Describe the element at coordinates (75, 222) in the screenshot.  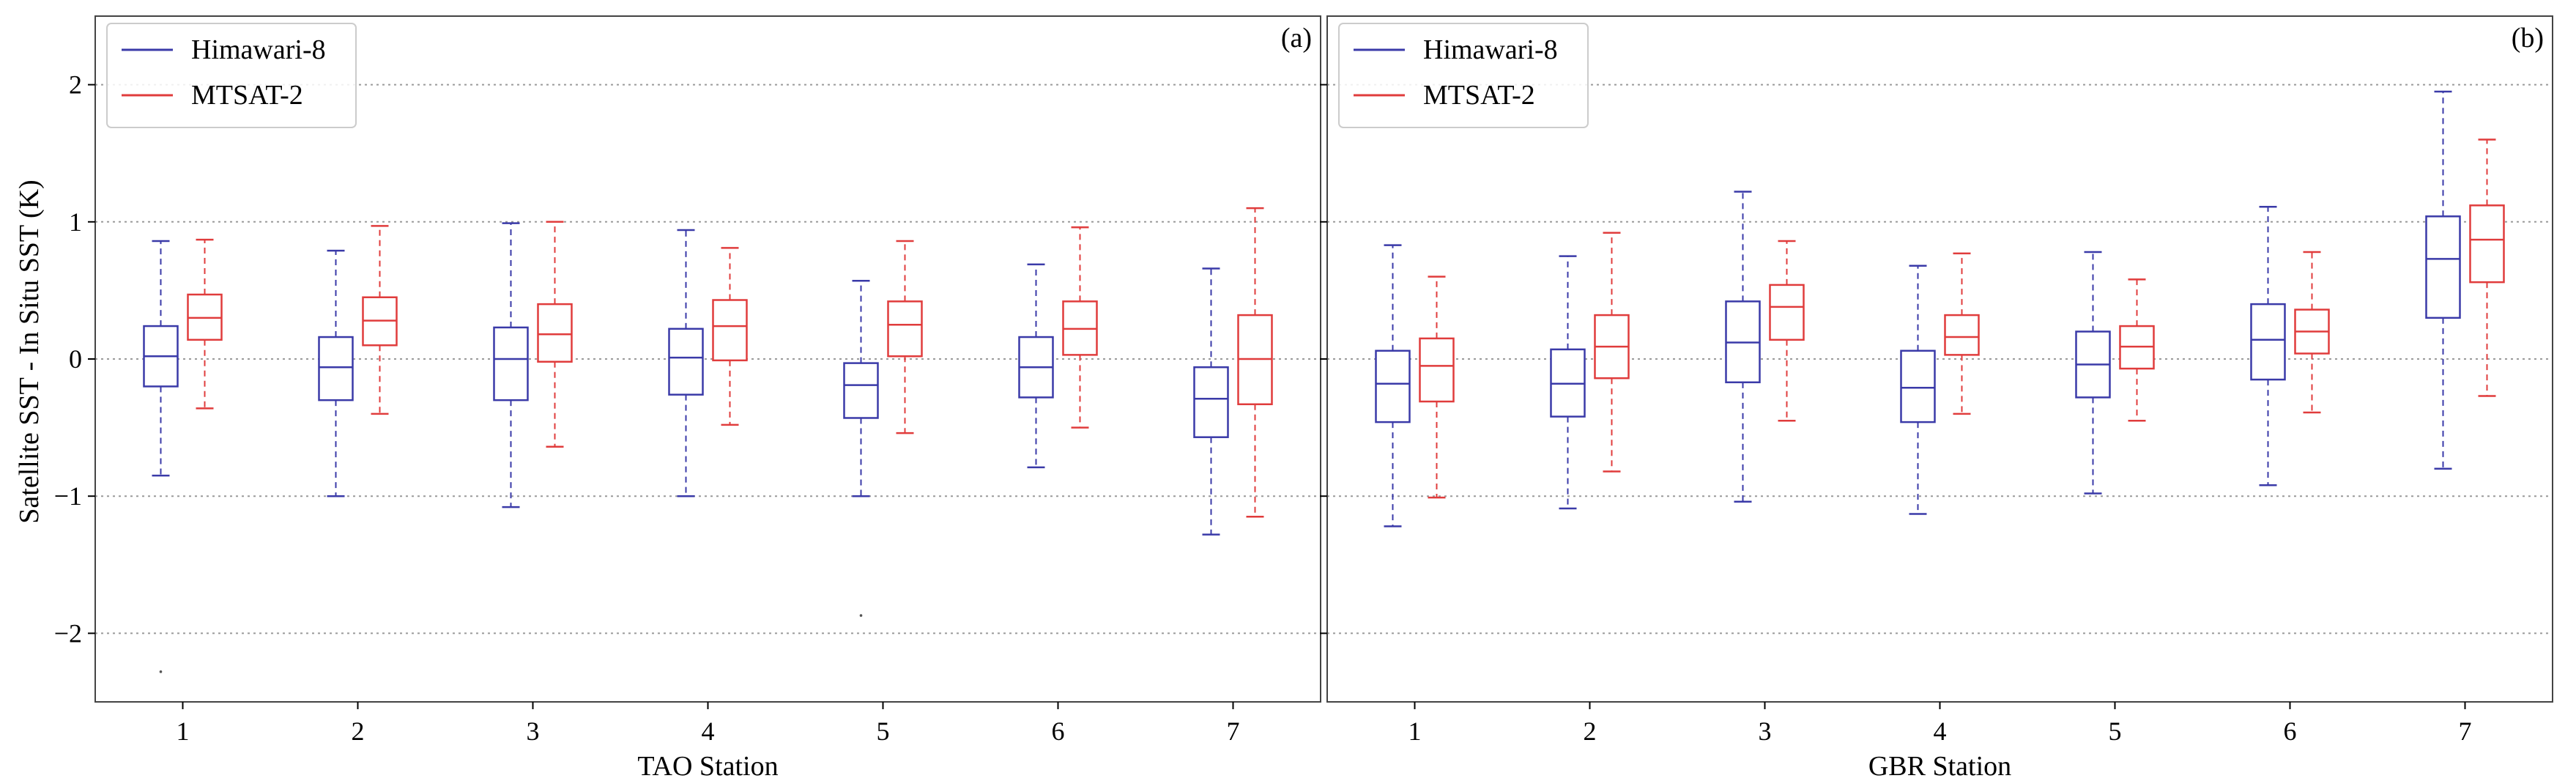
I see `y-tick-label: 1` at that location.